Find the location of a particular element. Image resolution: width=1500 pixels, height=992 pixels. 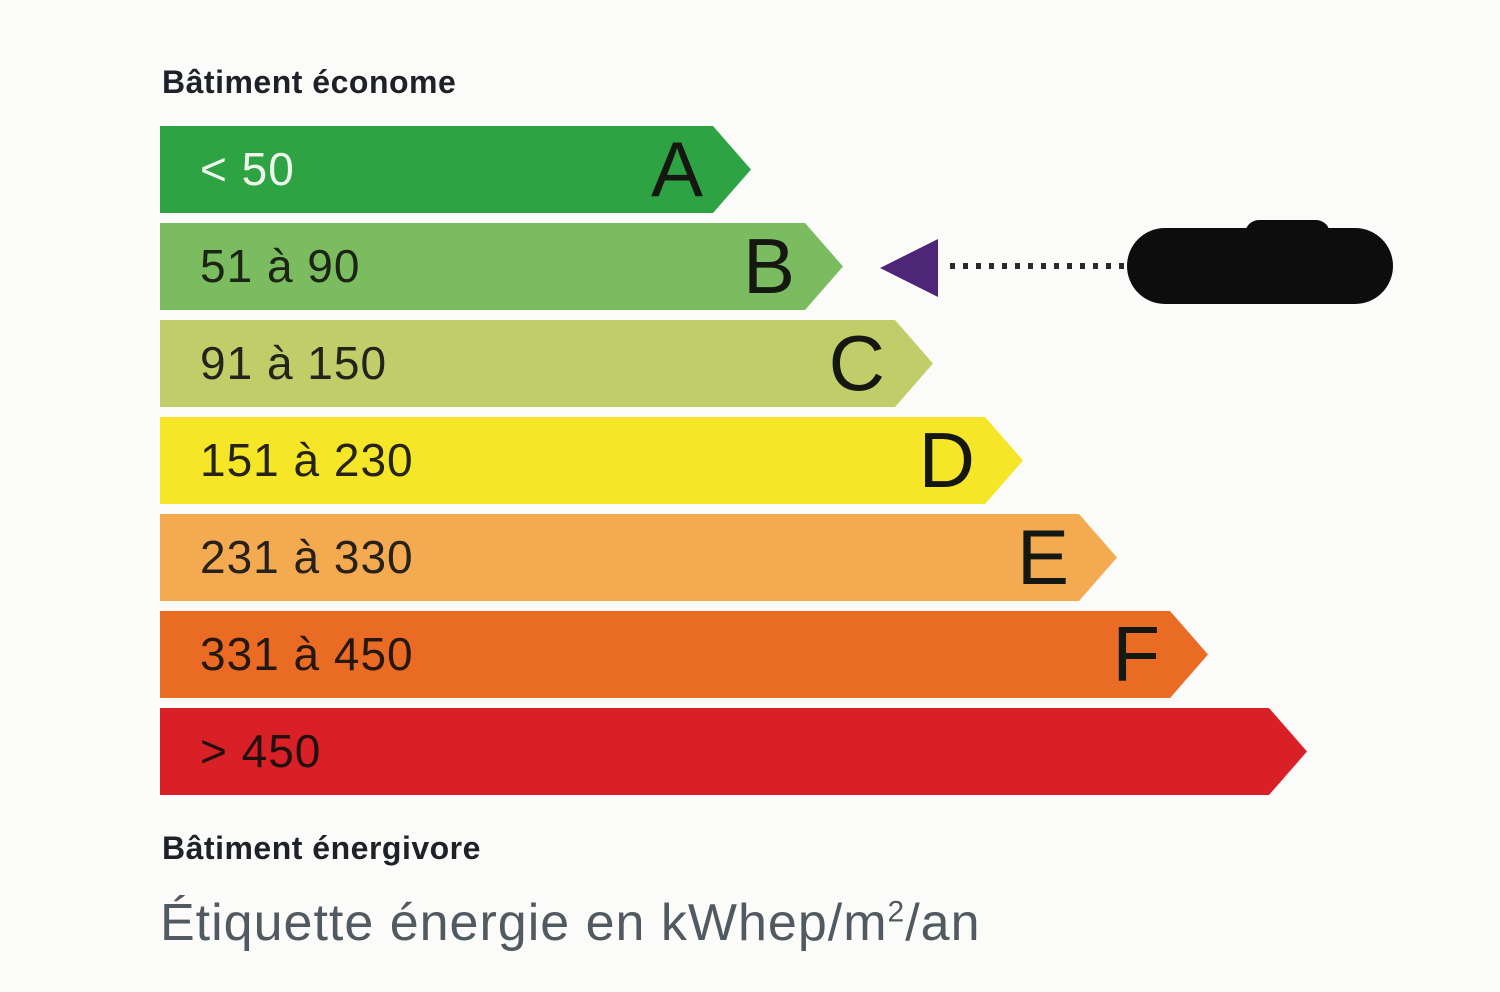

caption-suffix: /an is located at coordinates (943, 923).